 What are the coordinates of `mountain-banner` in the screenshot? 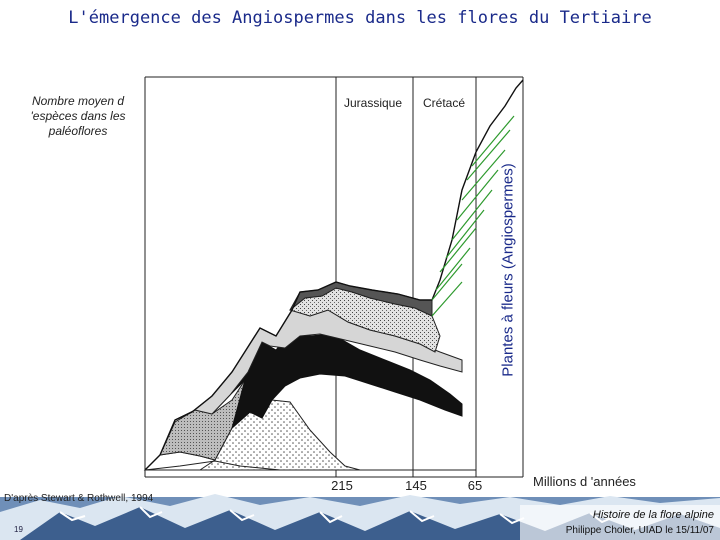 It's located at (360, 517).